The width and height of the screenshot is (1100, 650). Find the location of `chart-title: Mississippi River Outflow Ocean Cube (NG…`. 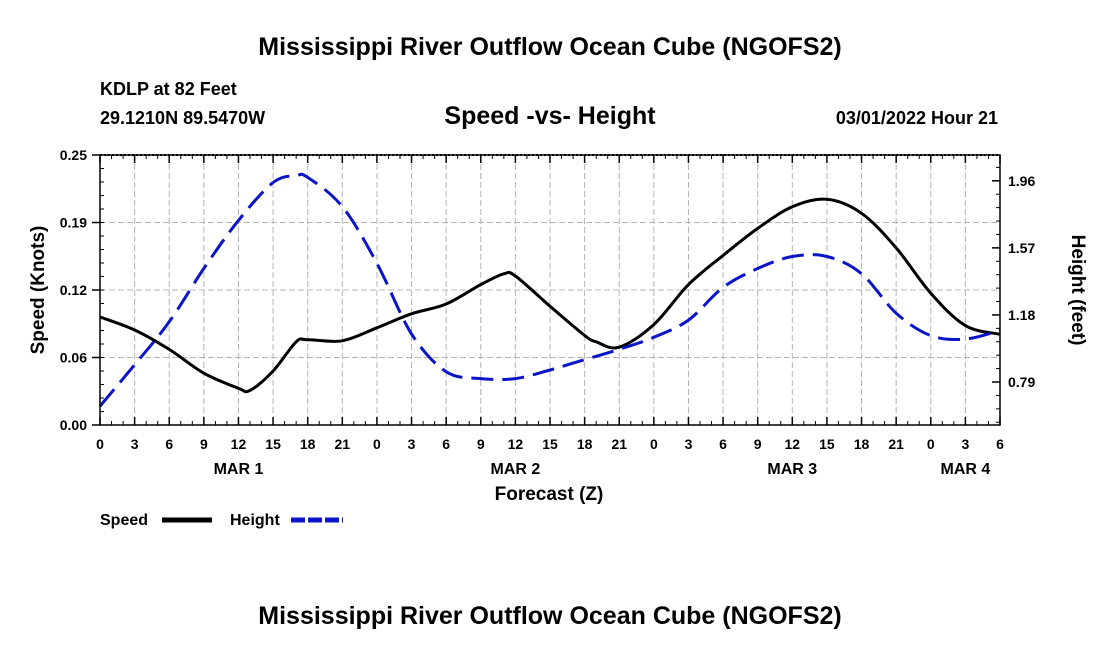

chart-title: Mississippi River Outflow Ocean Cube (NG… is located at coordinates (549, 47).